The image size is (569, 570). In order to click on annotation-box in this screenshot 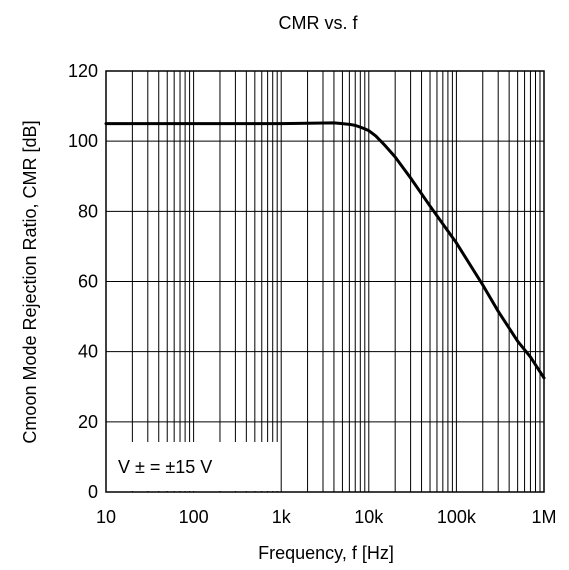, I will do `click(192, 466)`.